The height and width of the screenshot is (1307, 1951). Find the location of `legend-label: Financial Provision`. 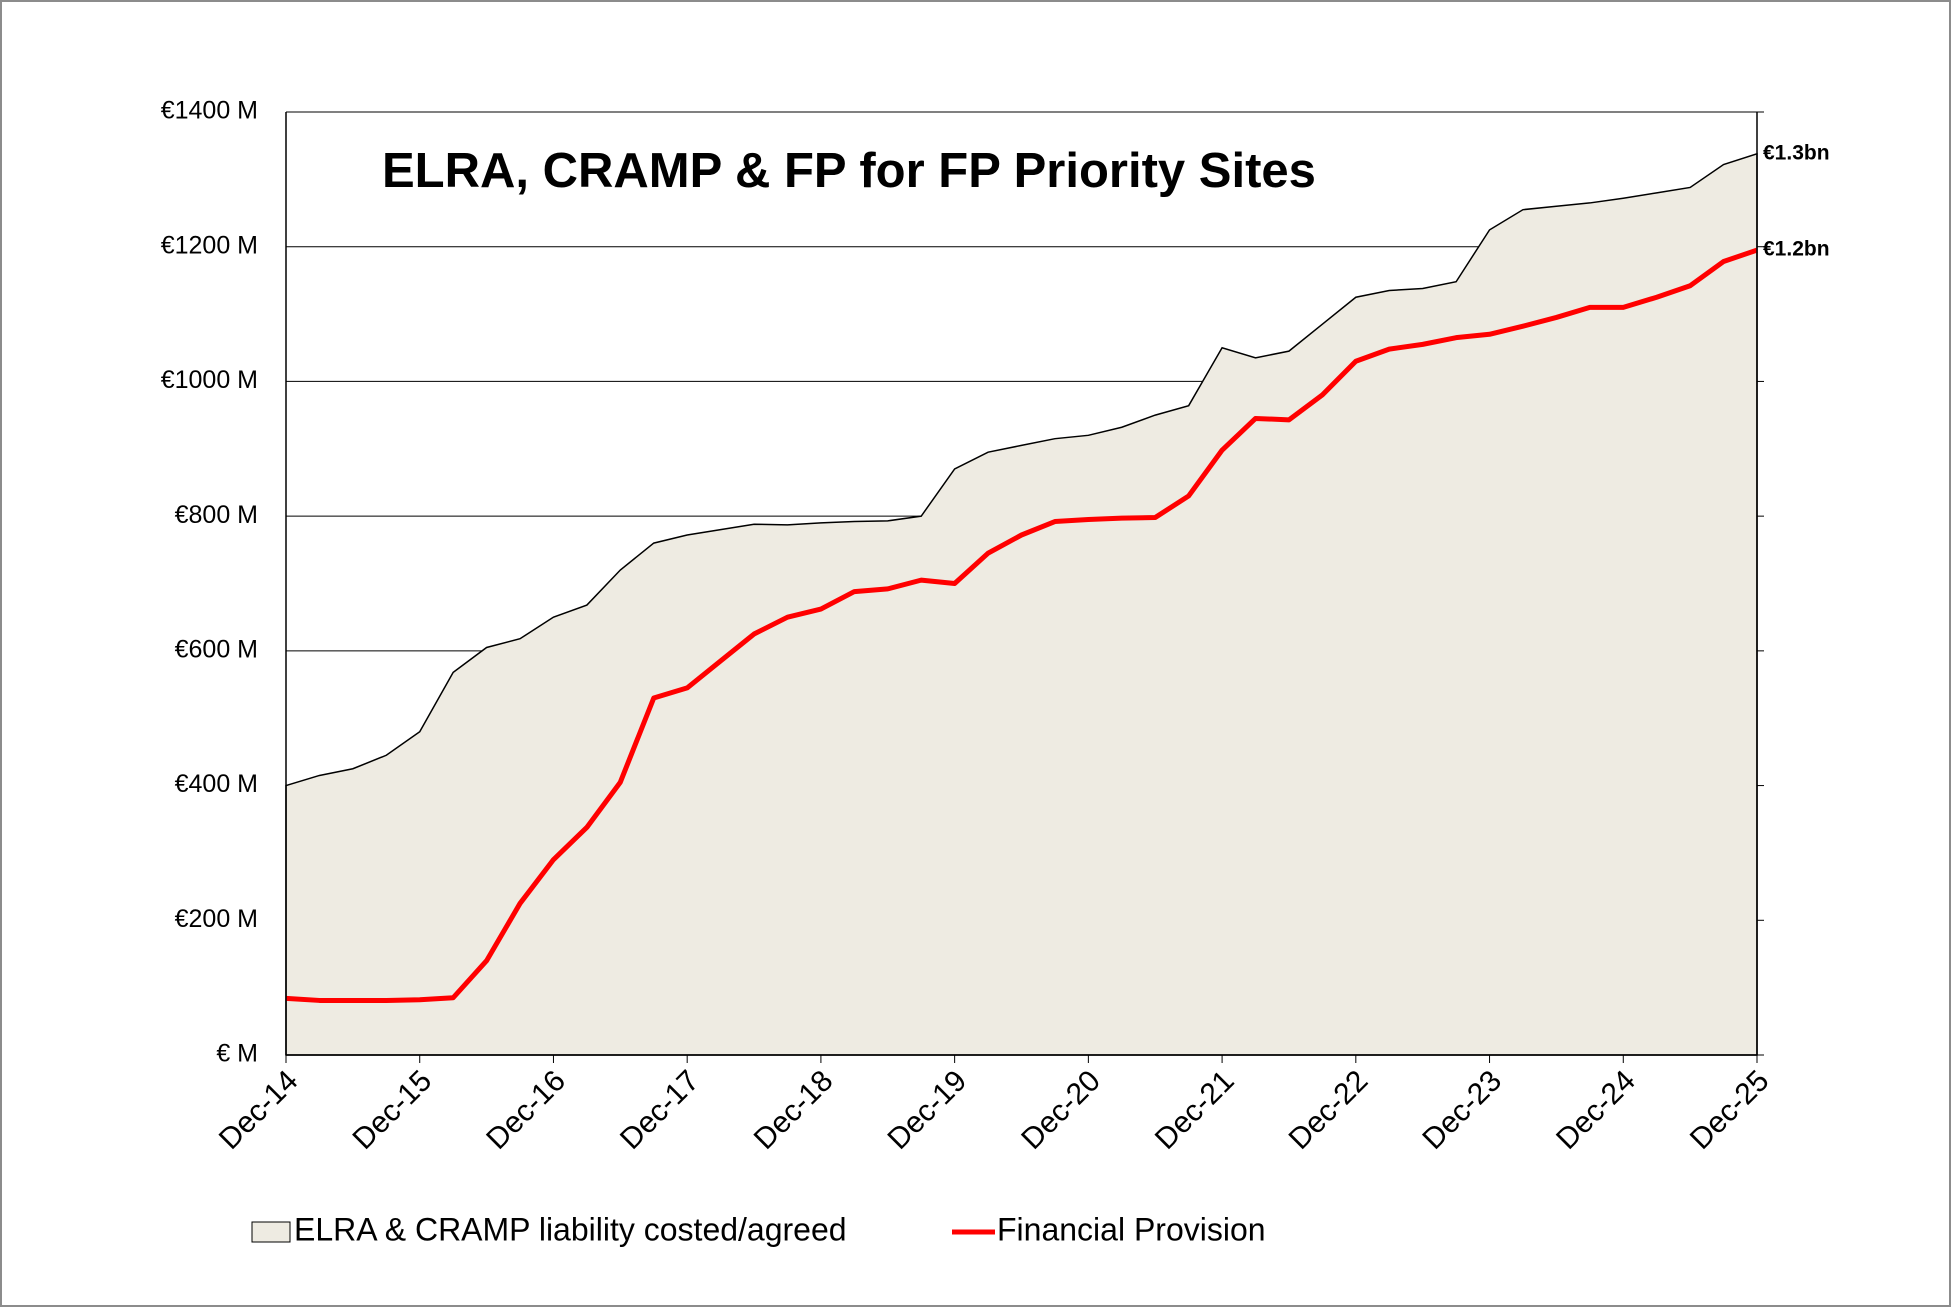

legend-label: Financial Provision is located at coordinates (1131, 1229).